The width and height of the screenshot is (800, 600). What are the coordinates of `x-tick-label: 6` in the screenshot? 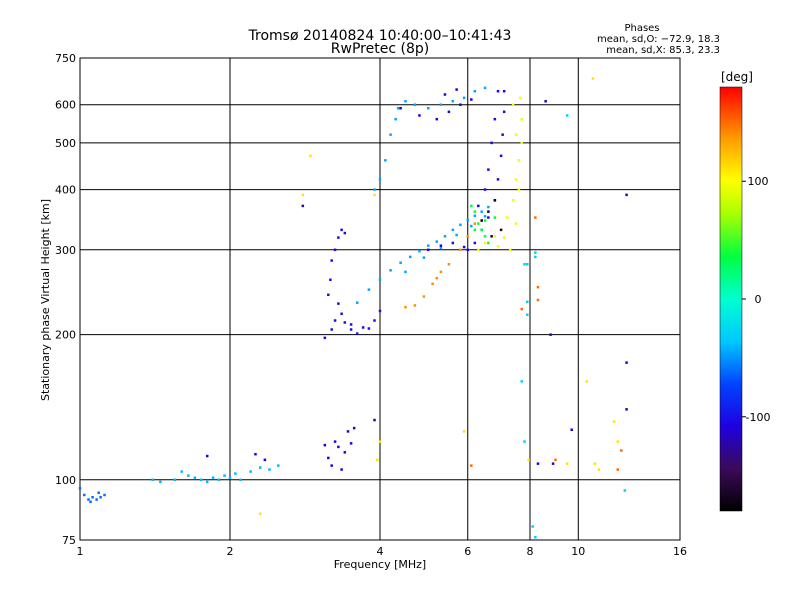 It's located at (467, 551).